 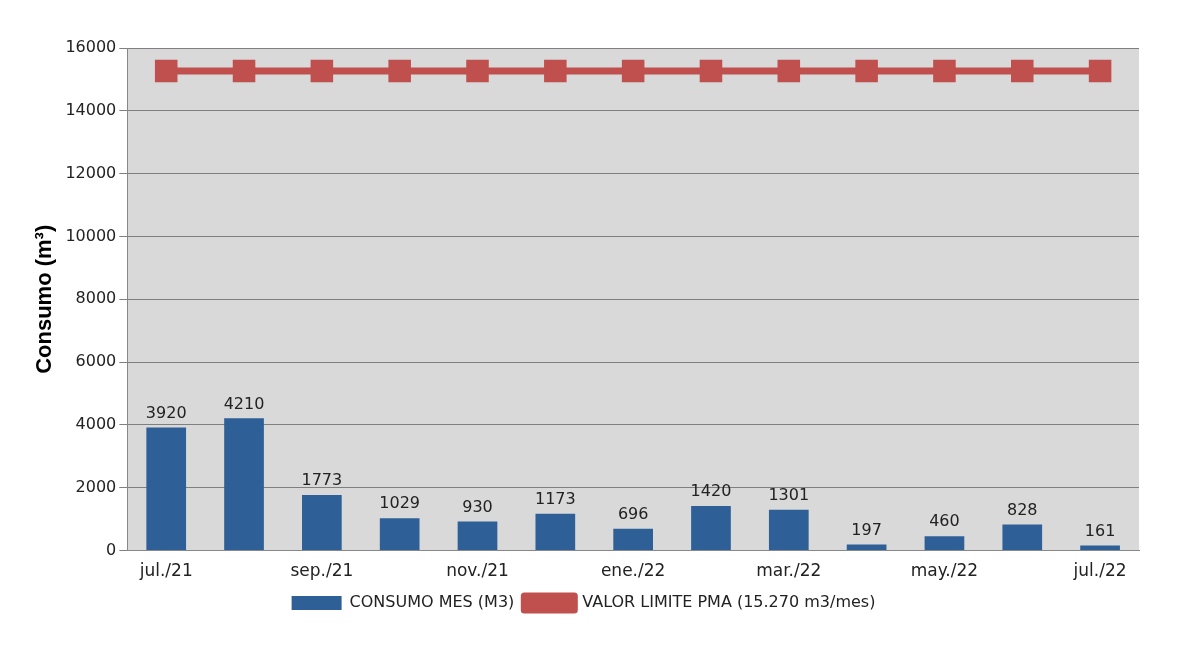 I want to click on x-tick-label: nov./21, so click(x=477, y=570).